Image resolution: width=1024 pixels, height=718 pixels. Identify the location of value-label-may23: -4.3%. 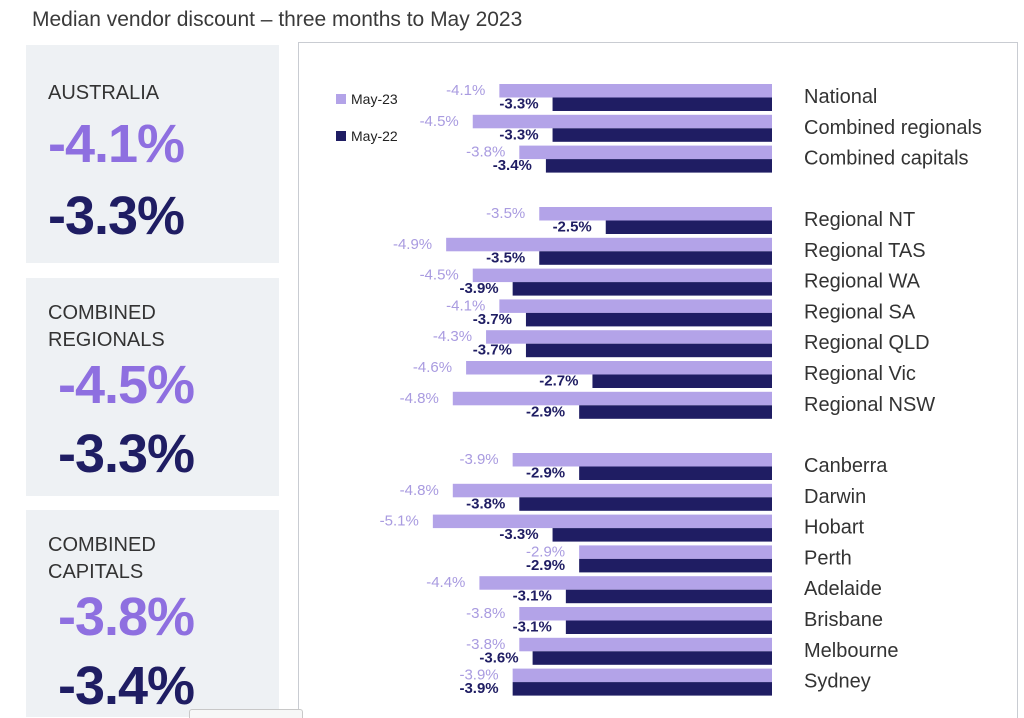
(452, 336).